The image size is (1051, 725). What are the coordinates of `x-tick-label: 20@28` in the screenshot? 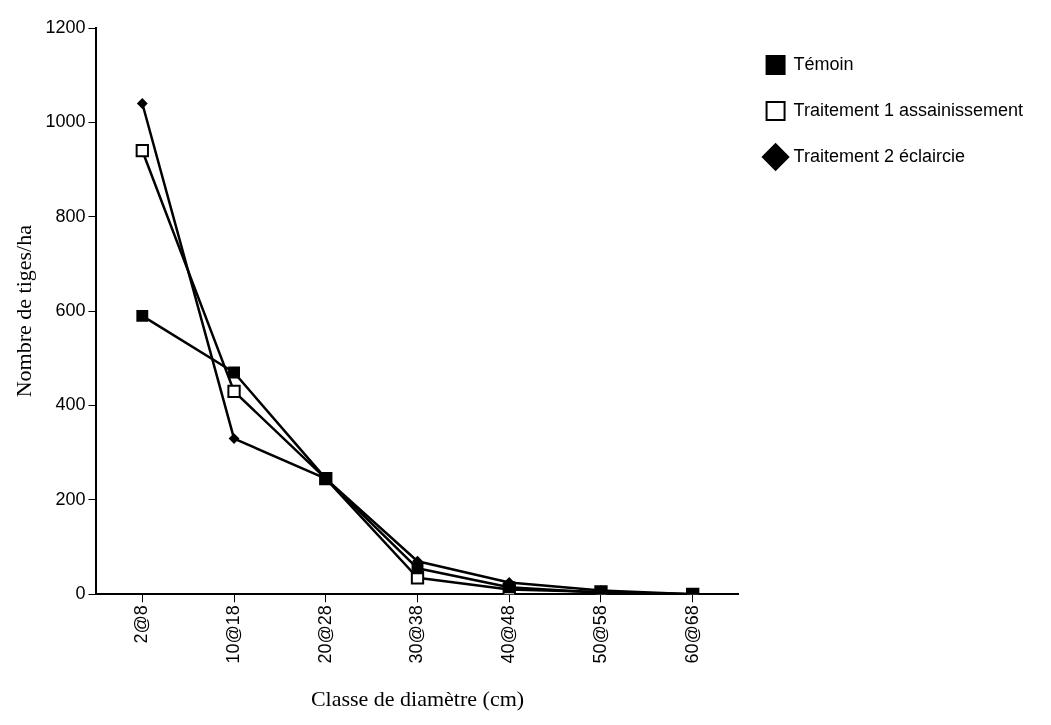 It's located at (324, 634).